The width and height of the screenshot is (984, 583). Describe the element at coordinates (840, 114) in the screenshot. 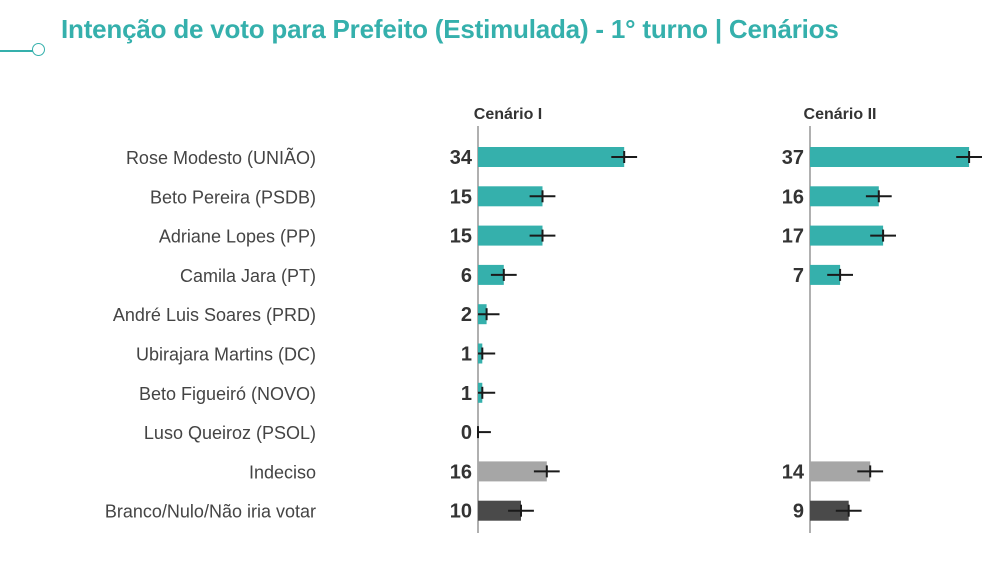

I see `scenario-header: Cenário II` at that location.